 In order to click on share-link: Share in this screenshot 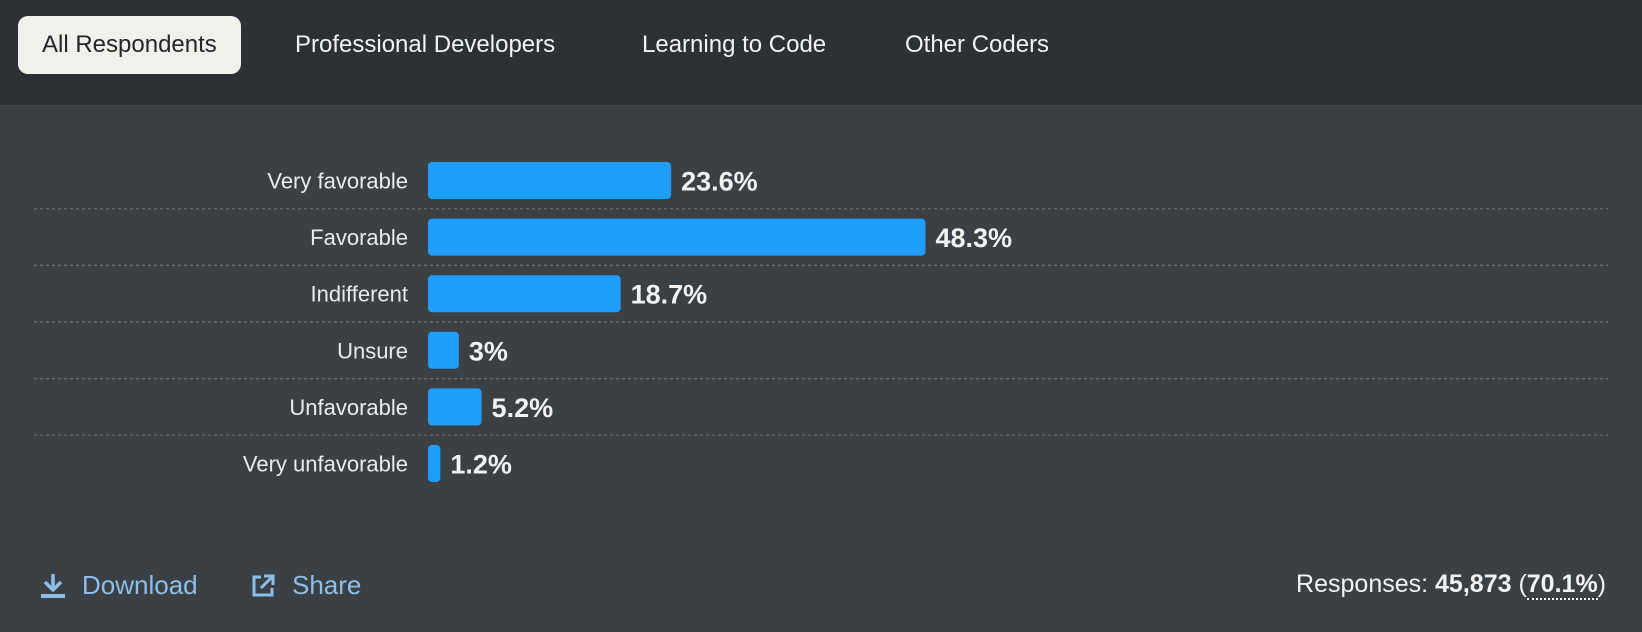, I will do `click(305, 585)`.